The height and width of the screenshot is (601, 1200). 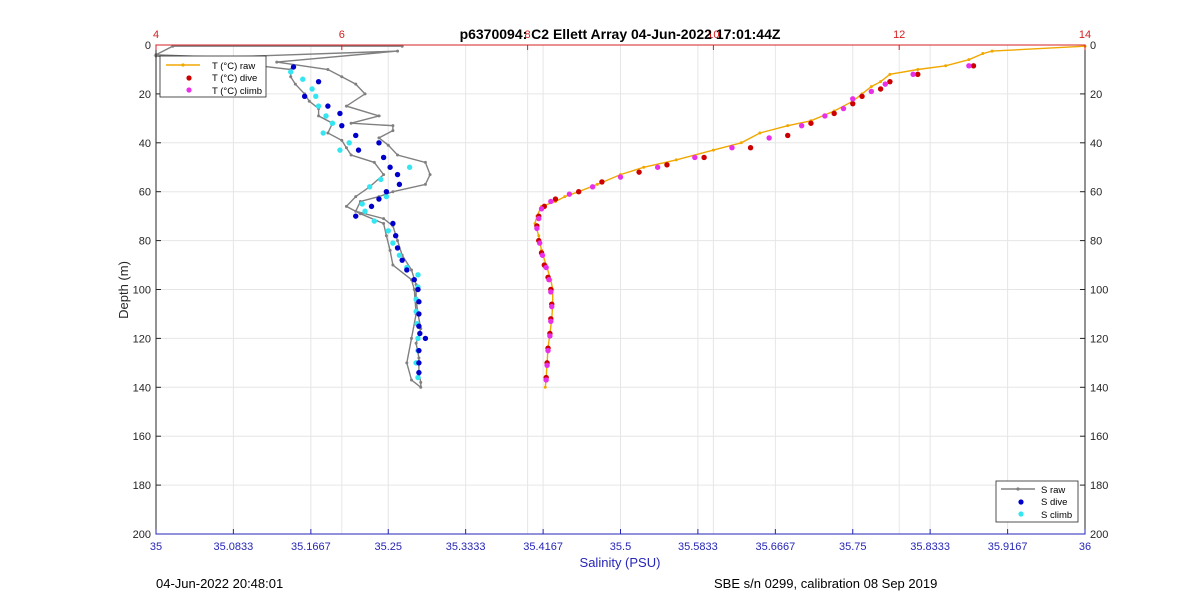 I want to click on y-tick-label-right: 100, so click(x=1099, y=291).